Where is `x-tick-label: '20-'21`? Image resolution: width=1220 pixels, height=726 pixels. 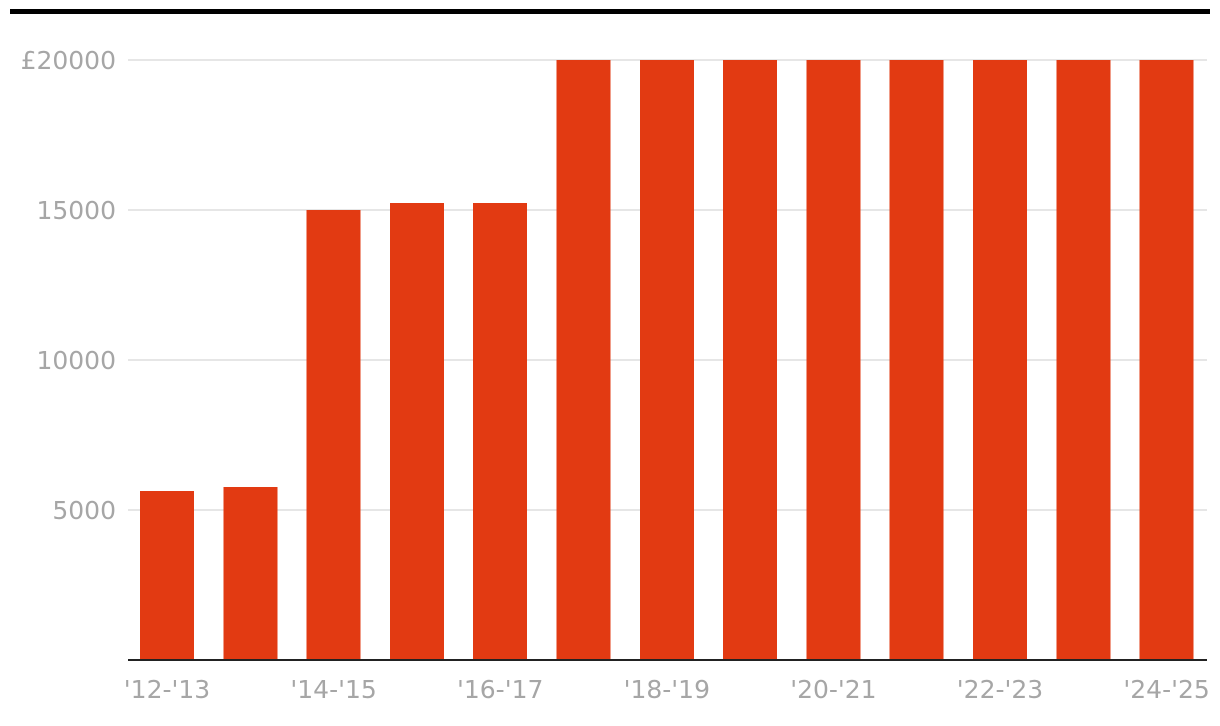
x-tick-label: '20-'21 is located at coordinates (833, 689).